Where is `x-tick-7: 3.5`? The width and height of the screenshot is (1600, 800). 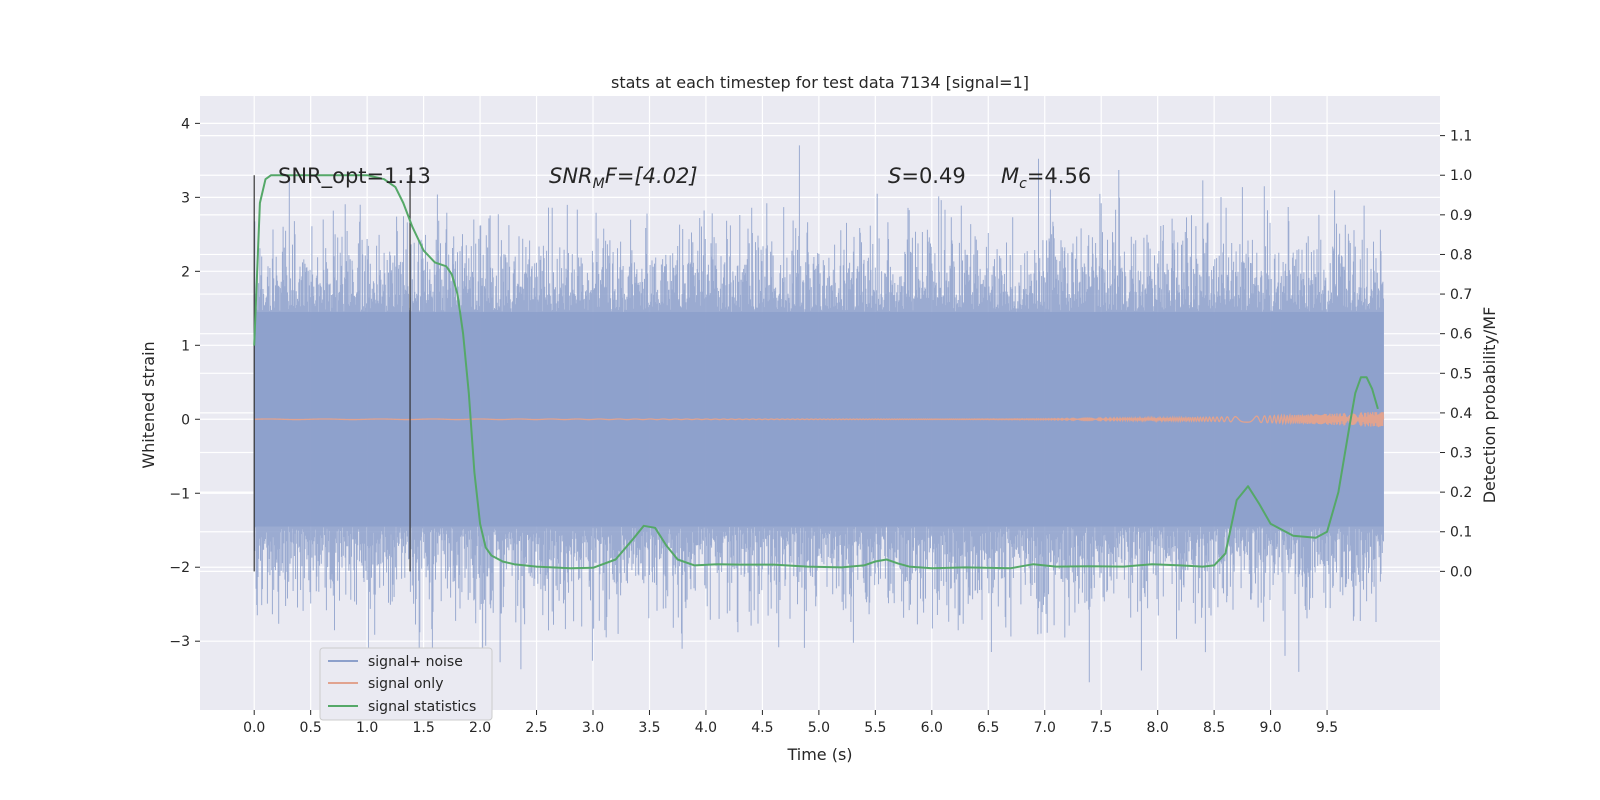 x-tick-7: 3.5 is located at coordinates (649, 728).